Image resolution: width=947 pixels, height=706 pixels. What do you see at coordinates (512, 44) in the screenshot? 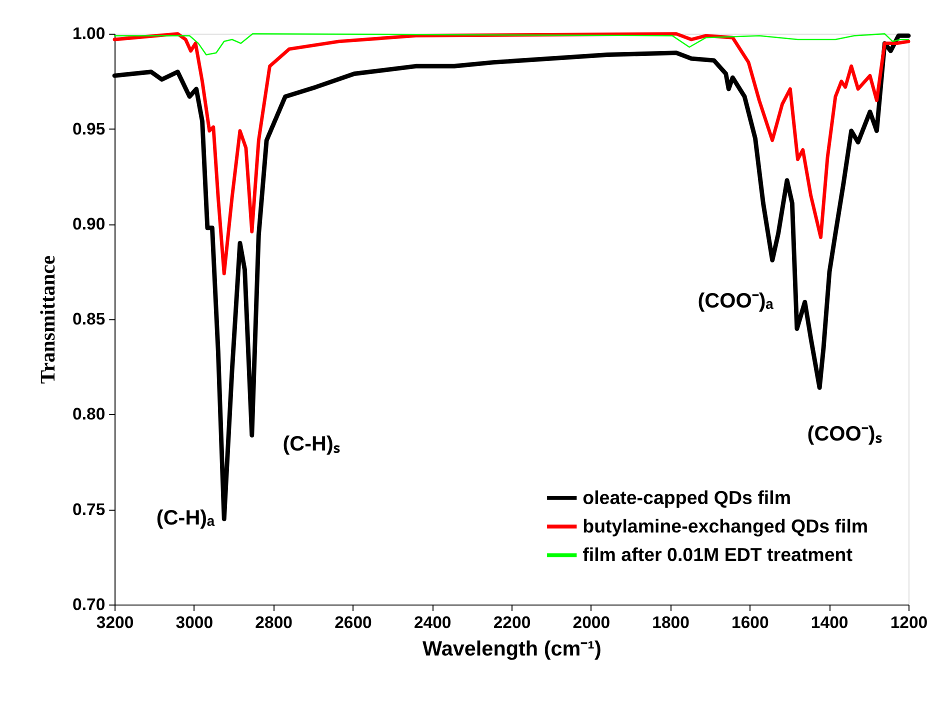
I see `line-series` at bounding box center [512, 44].